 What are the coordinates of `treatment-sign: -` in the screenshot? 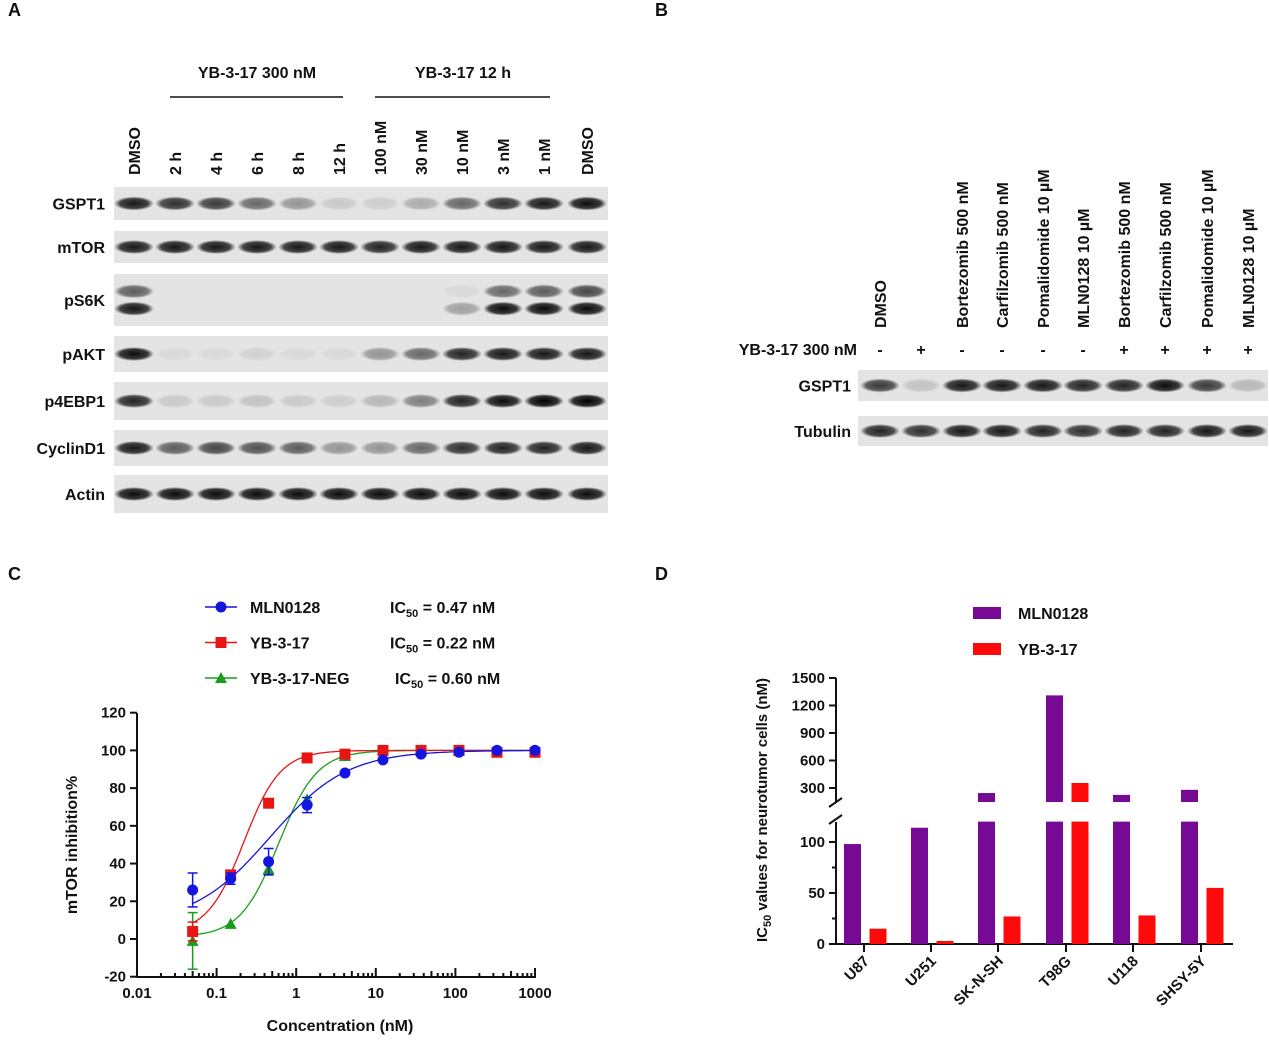 It's located at (961, 350).